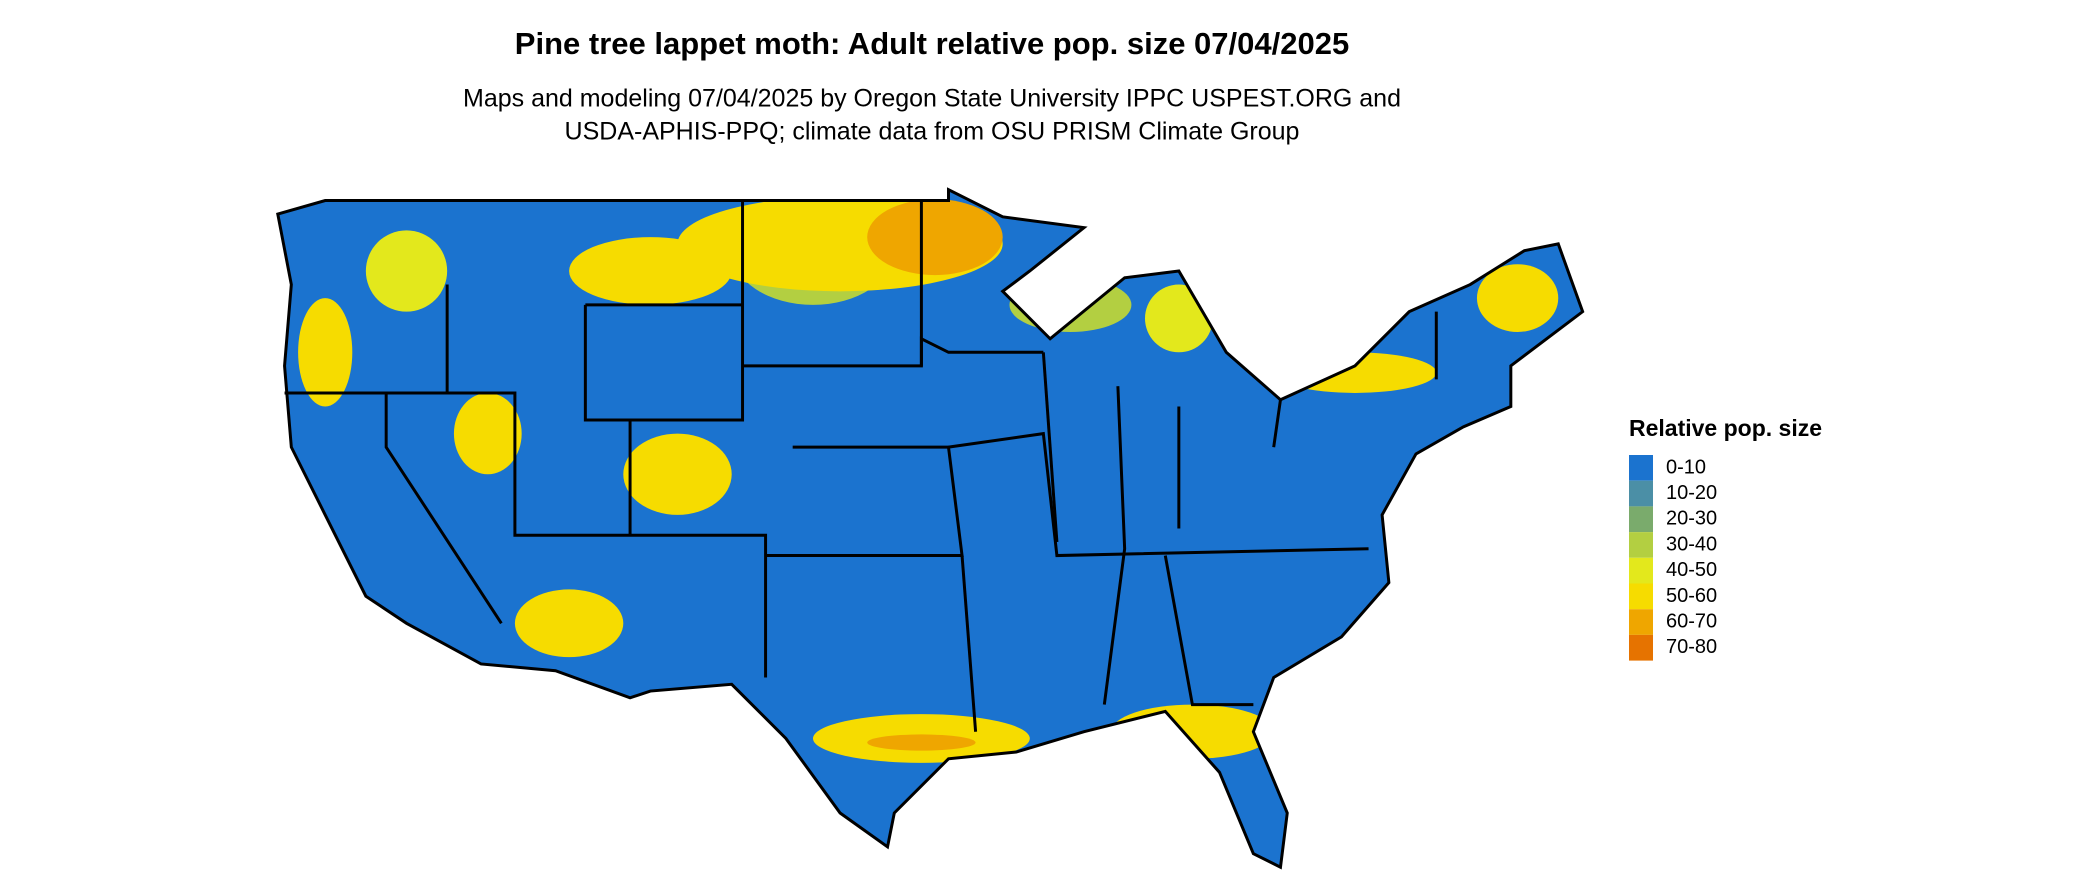 The height and width of the screenshot is (892, 2100). I want to click on legend-label: 10-20, so click(1691, 493).